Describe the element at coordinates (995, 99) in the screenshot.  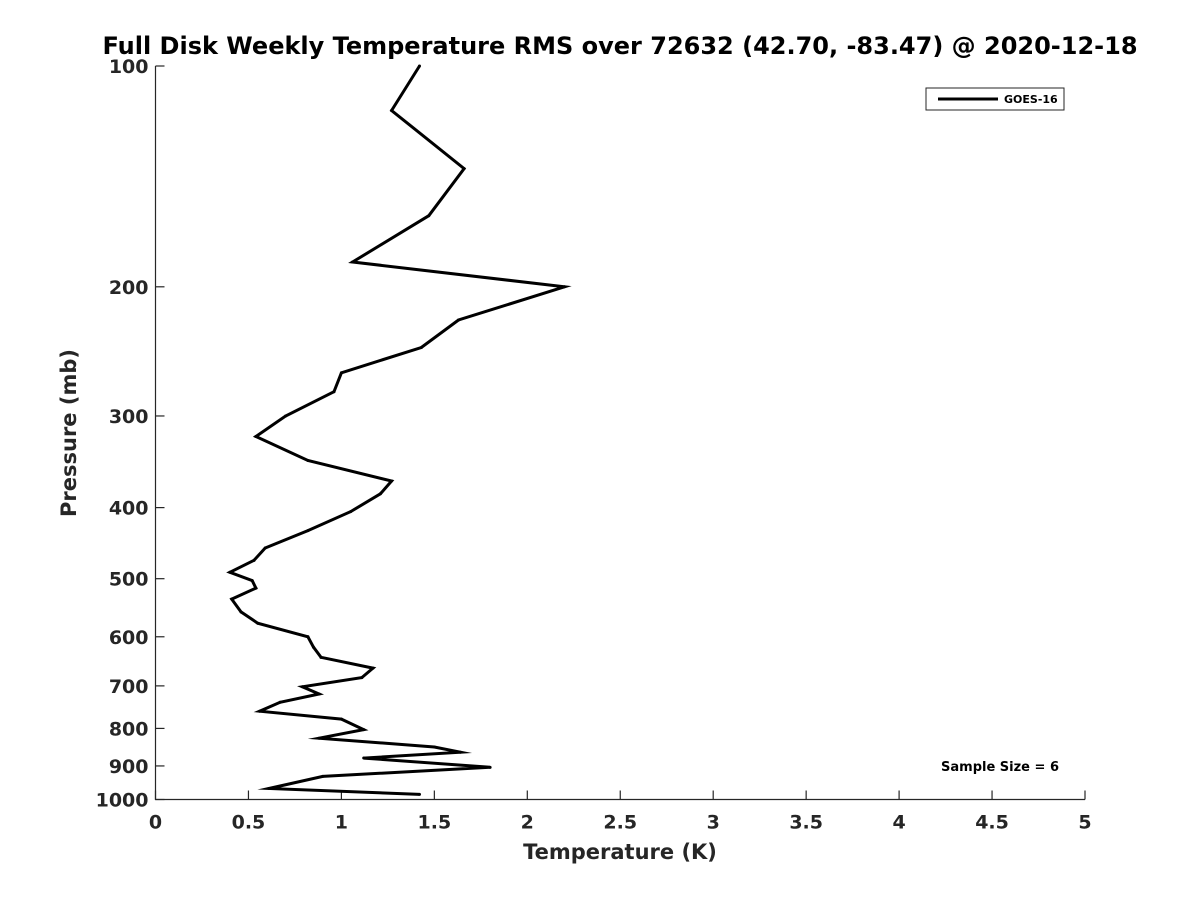
I see `legend: GOES-16` at that location.